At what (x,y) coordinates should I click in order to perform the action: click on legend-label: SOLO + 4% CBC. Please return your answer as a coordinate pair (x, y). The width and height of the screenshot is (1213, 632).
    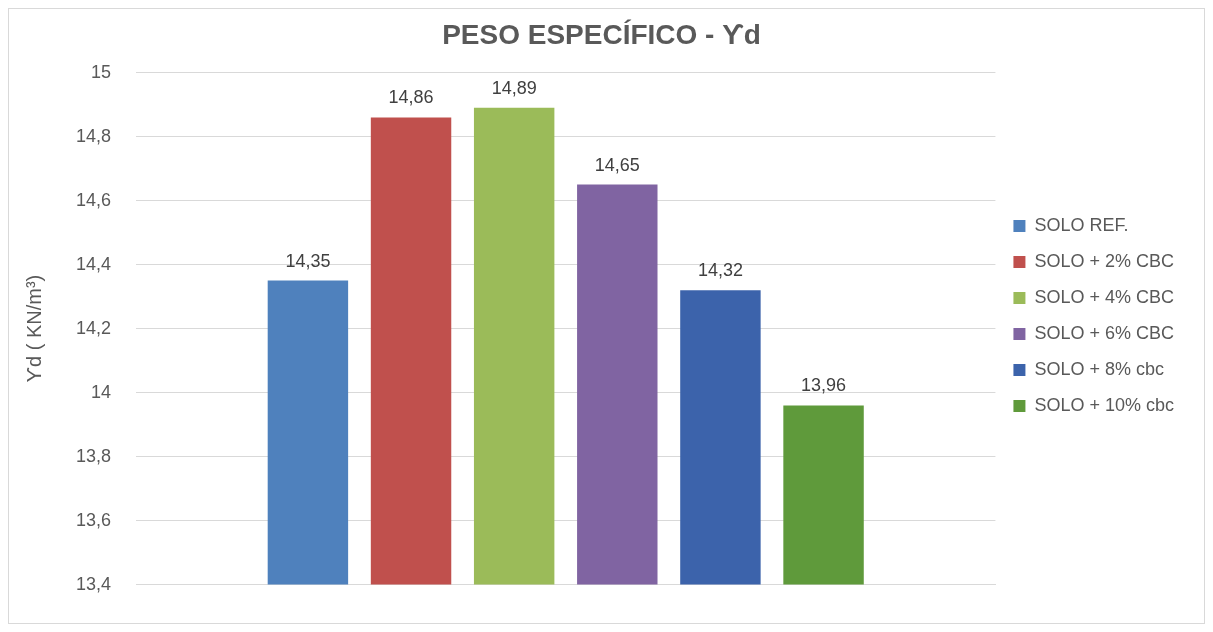
    Looking at the image, I should click on (1104, 296).